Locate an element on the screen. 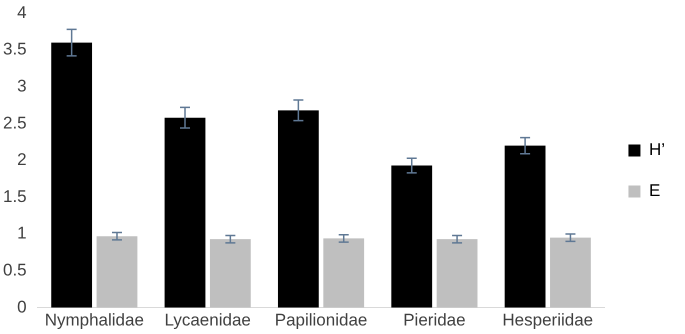 This screenshot has width=685, height=334. y-tick-label: 0 is located at coordinates (22, 306).